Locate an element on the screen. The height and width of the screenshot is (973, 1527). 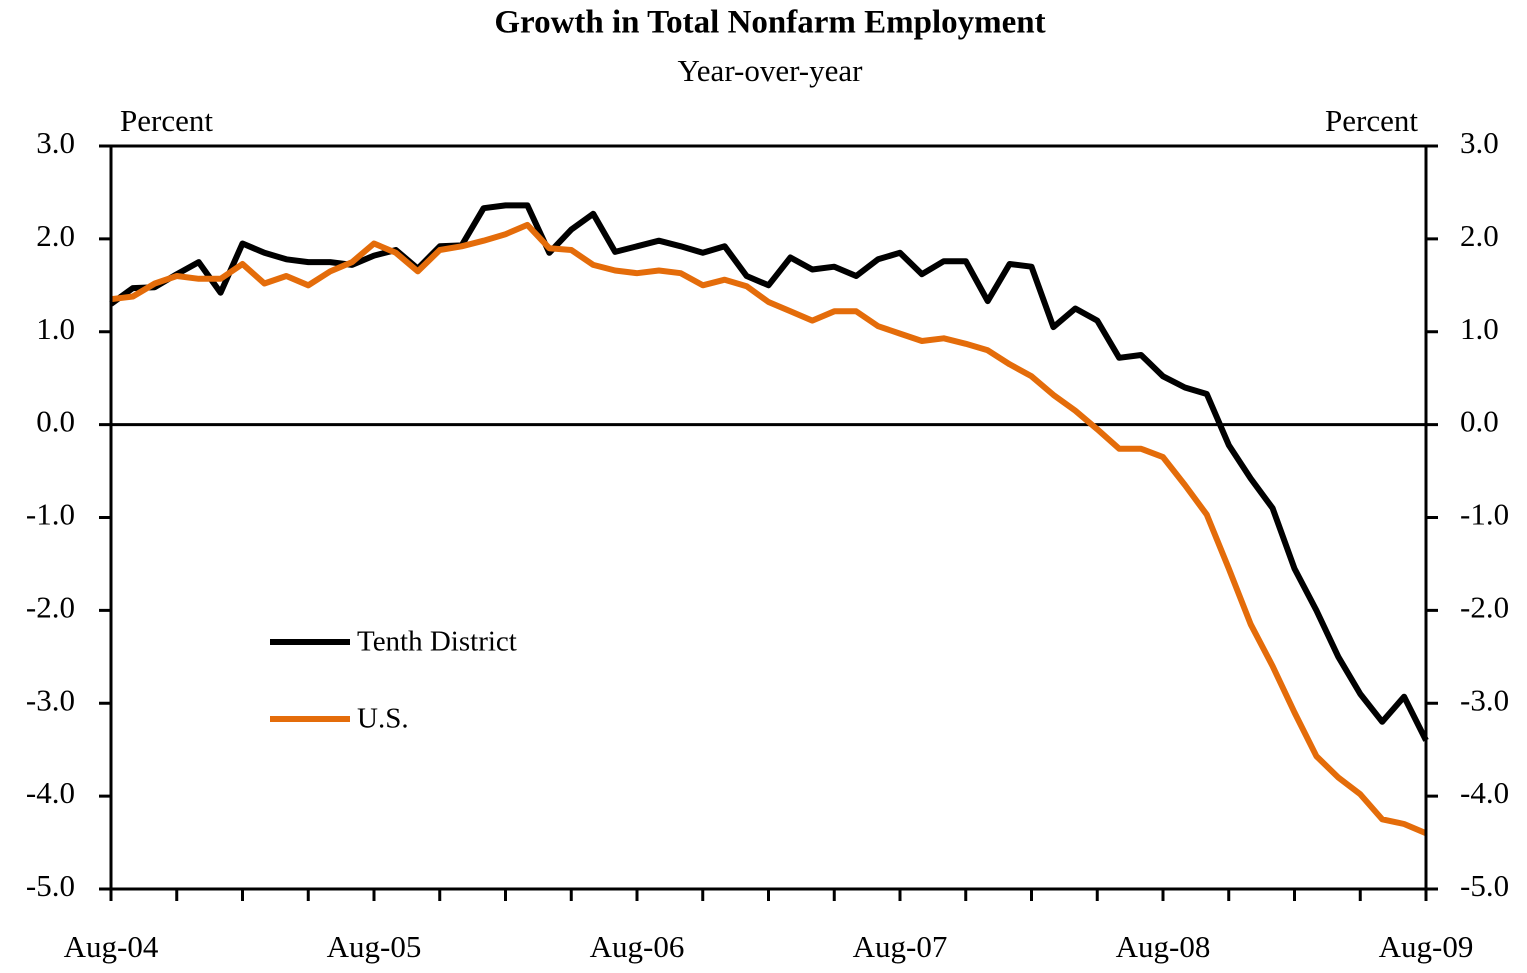
y2-tick-label: -2.0 is located at coordinates (1484, 606).